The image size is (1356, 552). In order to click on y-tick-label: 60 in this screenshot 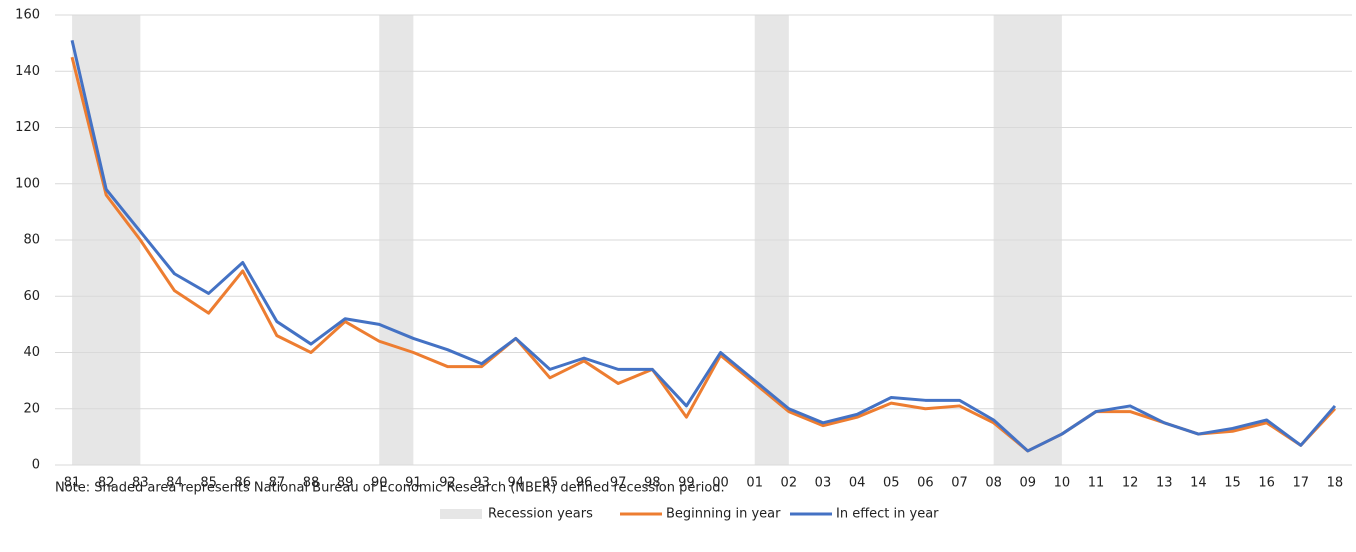, I will do `click(31, 296)`.